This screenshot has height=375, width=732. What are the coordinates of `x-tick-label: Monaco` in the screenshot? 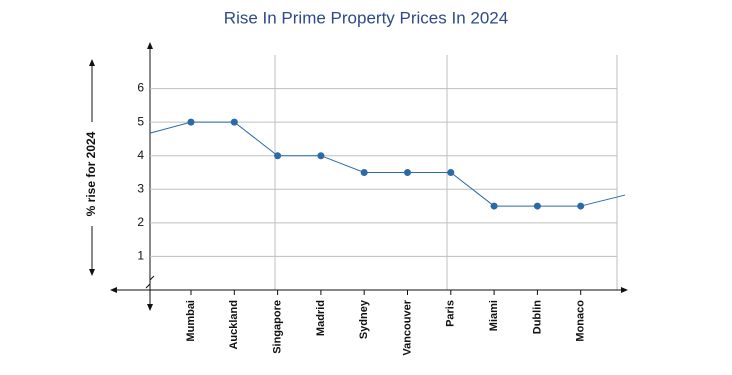 It's located at (581, 321).